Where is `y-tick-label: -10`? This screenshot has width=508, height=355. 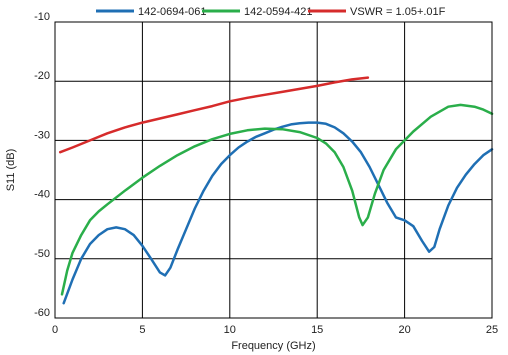
y-tick-label: -10 is located at coordinates (42, 17).